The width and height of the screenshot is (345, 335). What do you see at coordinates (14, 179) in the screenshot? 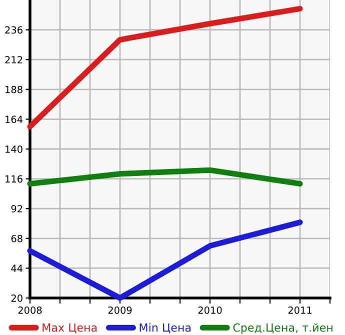
I see `y-tick-label: 116` at bounding box center [14, 179].